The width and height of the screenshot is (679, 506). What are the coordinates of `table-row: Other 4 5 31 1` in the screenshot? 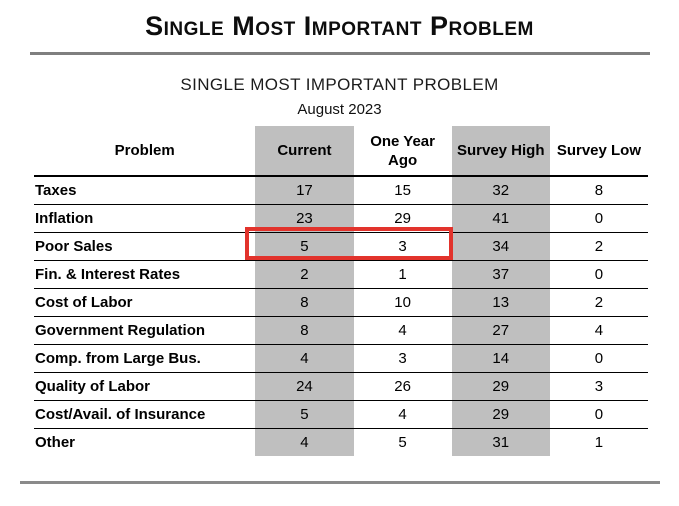 It's located at (341, 442).